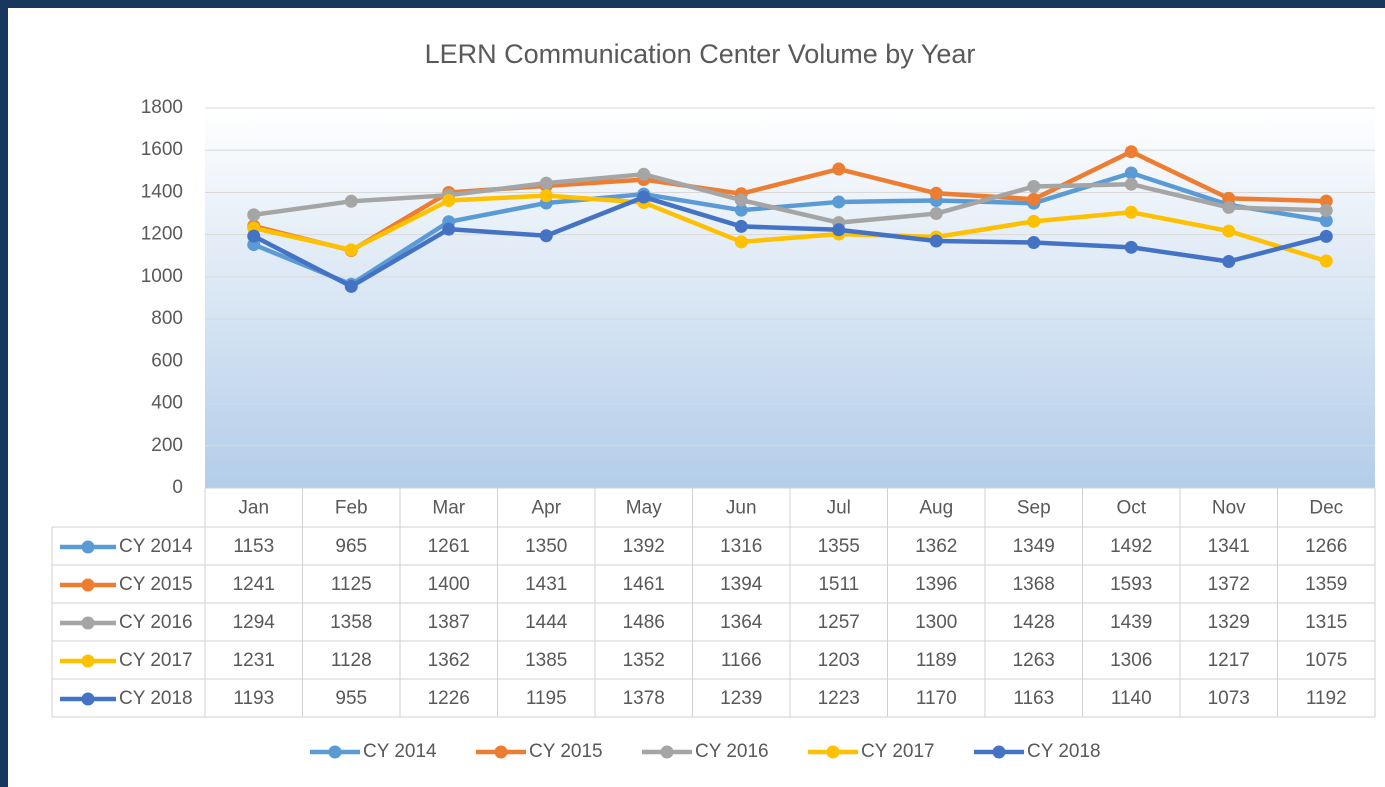  I want to click on x-tick-label: Apr, so click(546, 508).